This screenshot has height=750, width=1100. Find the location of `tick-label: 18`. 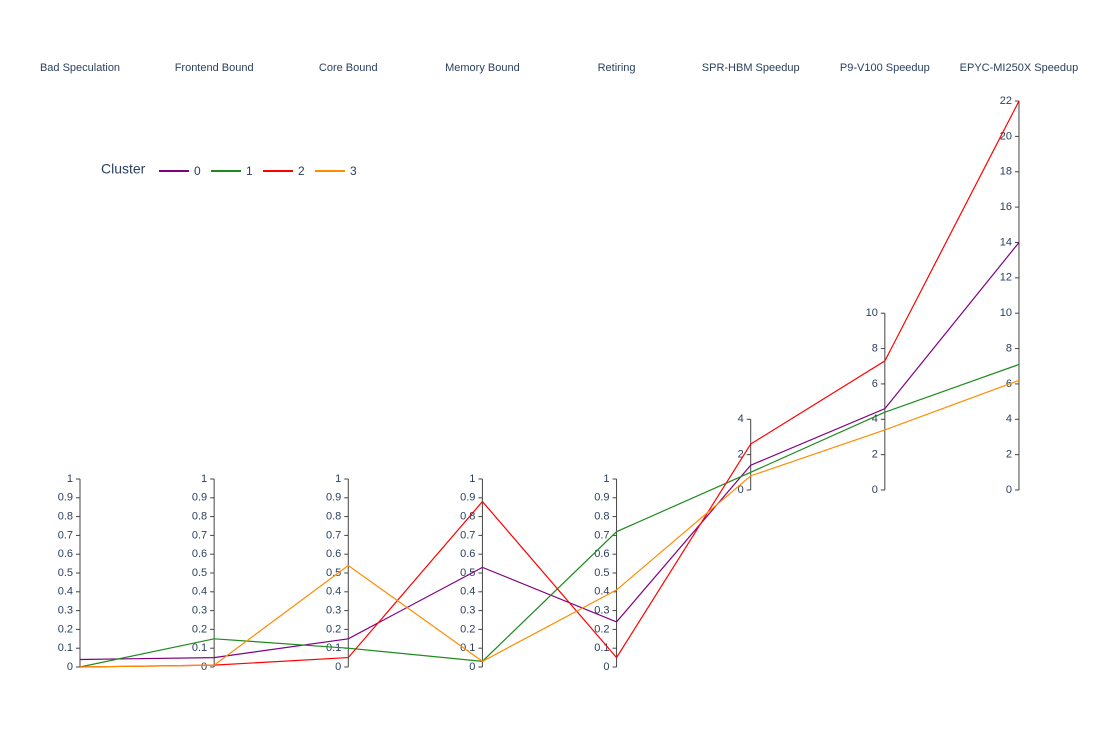

tick-label: 18 is located at coordinates (1006, 172).